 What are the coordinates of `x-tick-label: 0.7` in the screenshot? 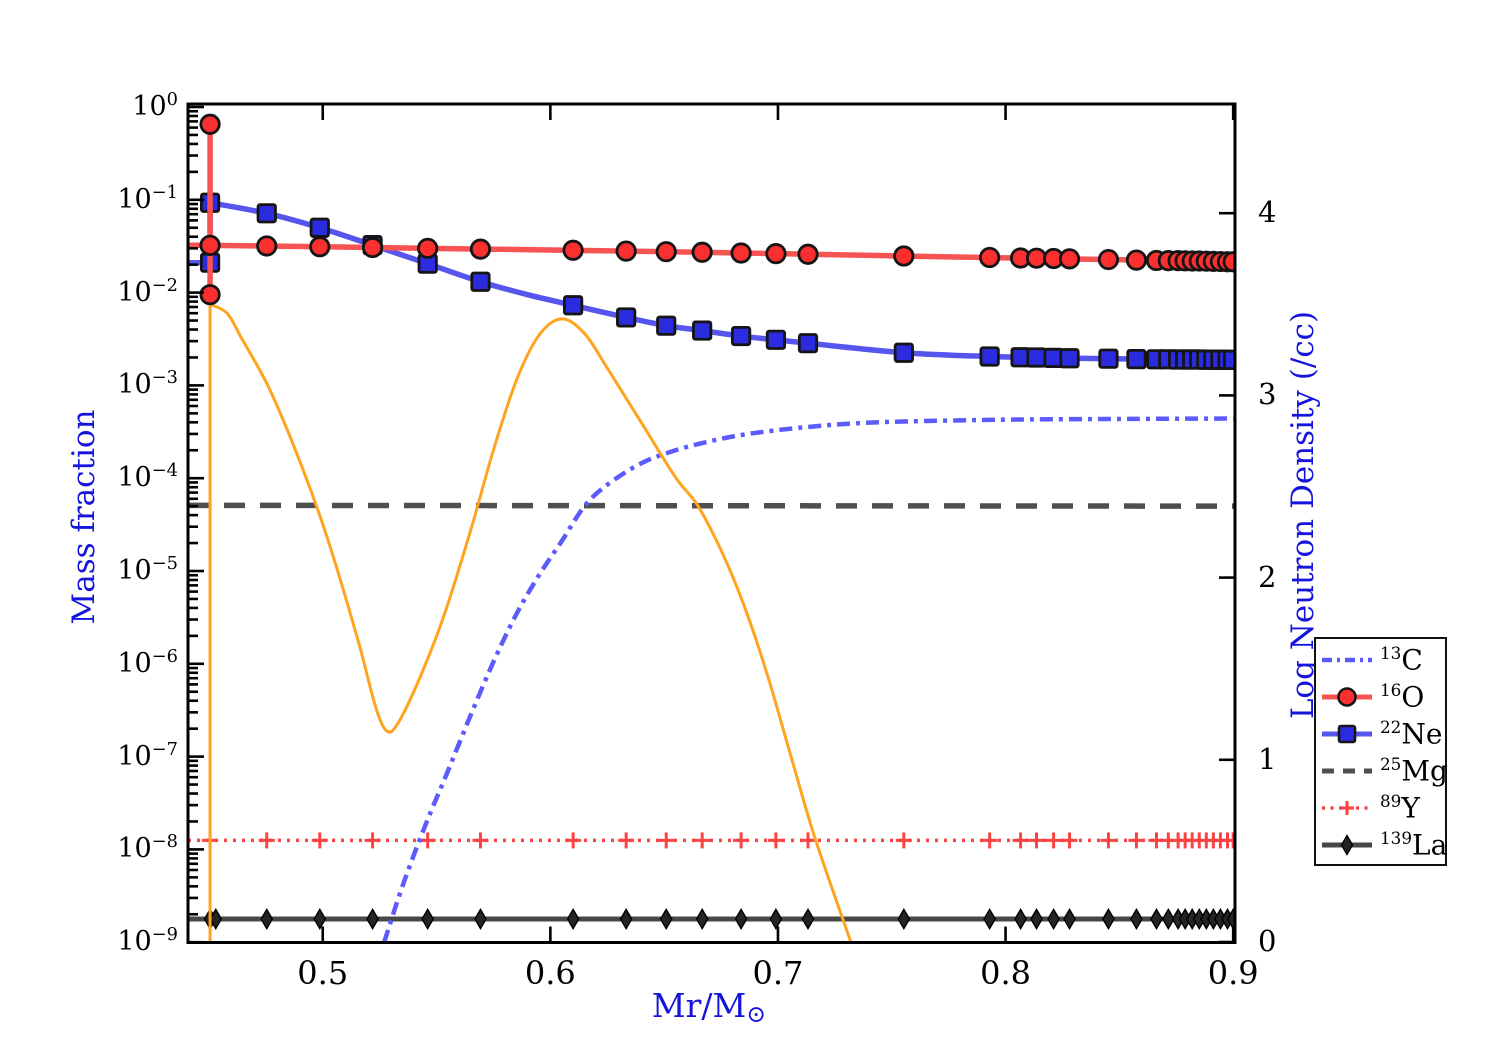 It's located at (778, 973).